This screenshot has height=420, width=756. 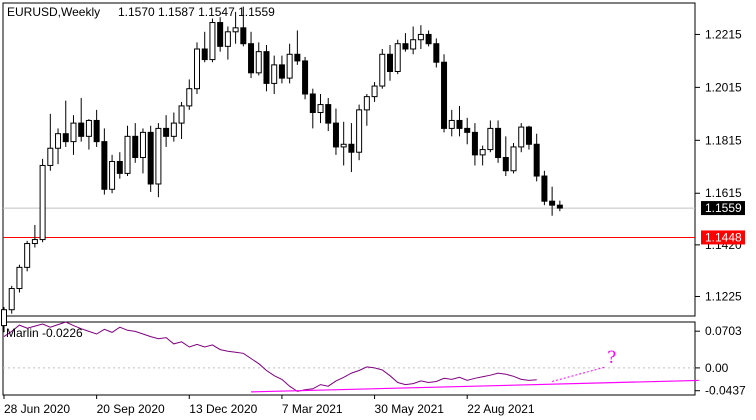 What do you see at coordinates (723, 34) in the screenshot?
I see `price-tick-label: 1.2215` at bounding box center [723, 34].